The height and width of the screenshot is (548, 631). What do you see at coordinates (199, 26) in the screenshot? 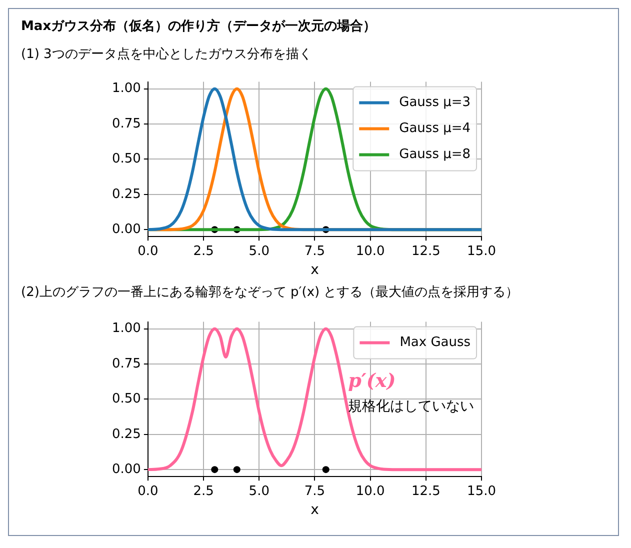
I see `chart-title: Maxガウス分布（仮名）の作り方（データが一次元の場合）` at bounding box center [199, 26].